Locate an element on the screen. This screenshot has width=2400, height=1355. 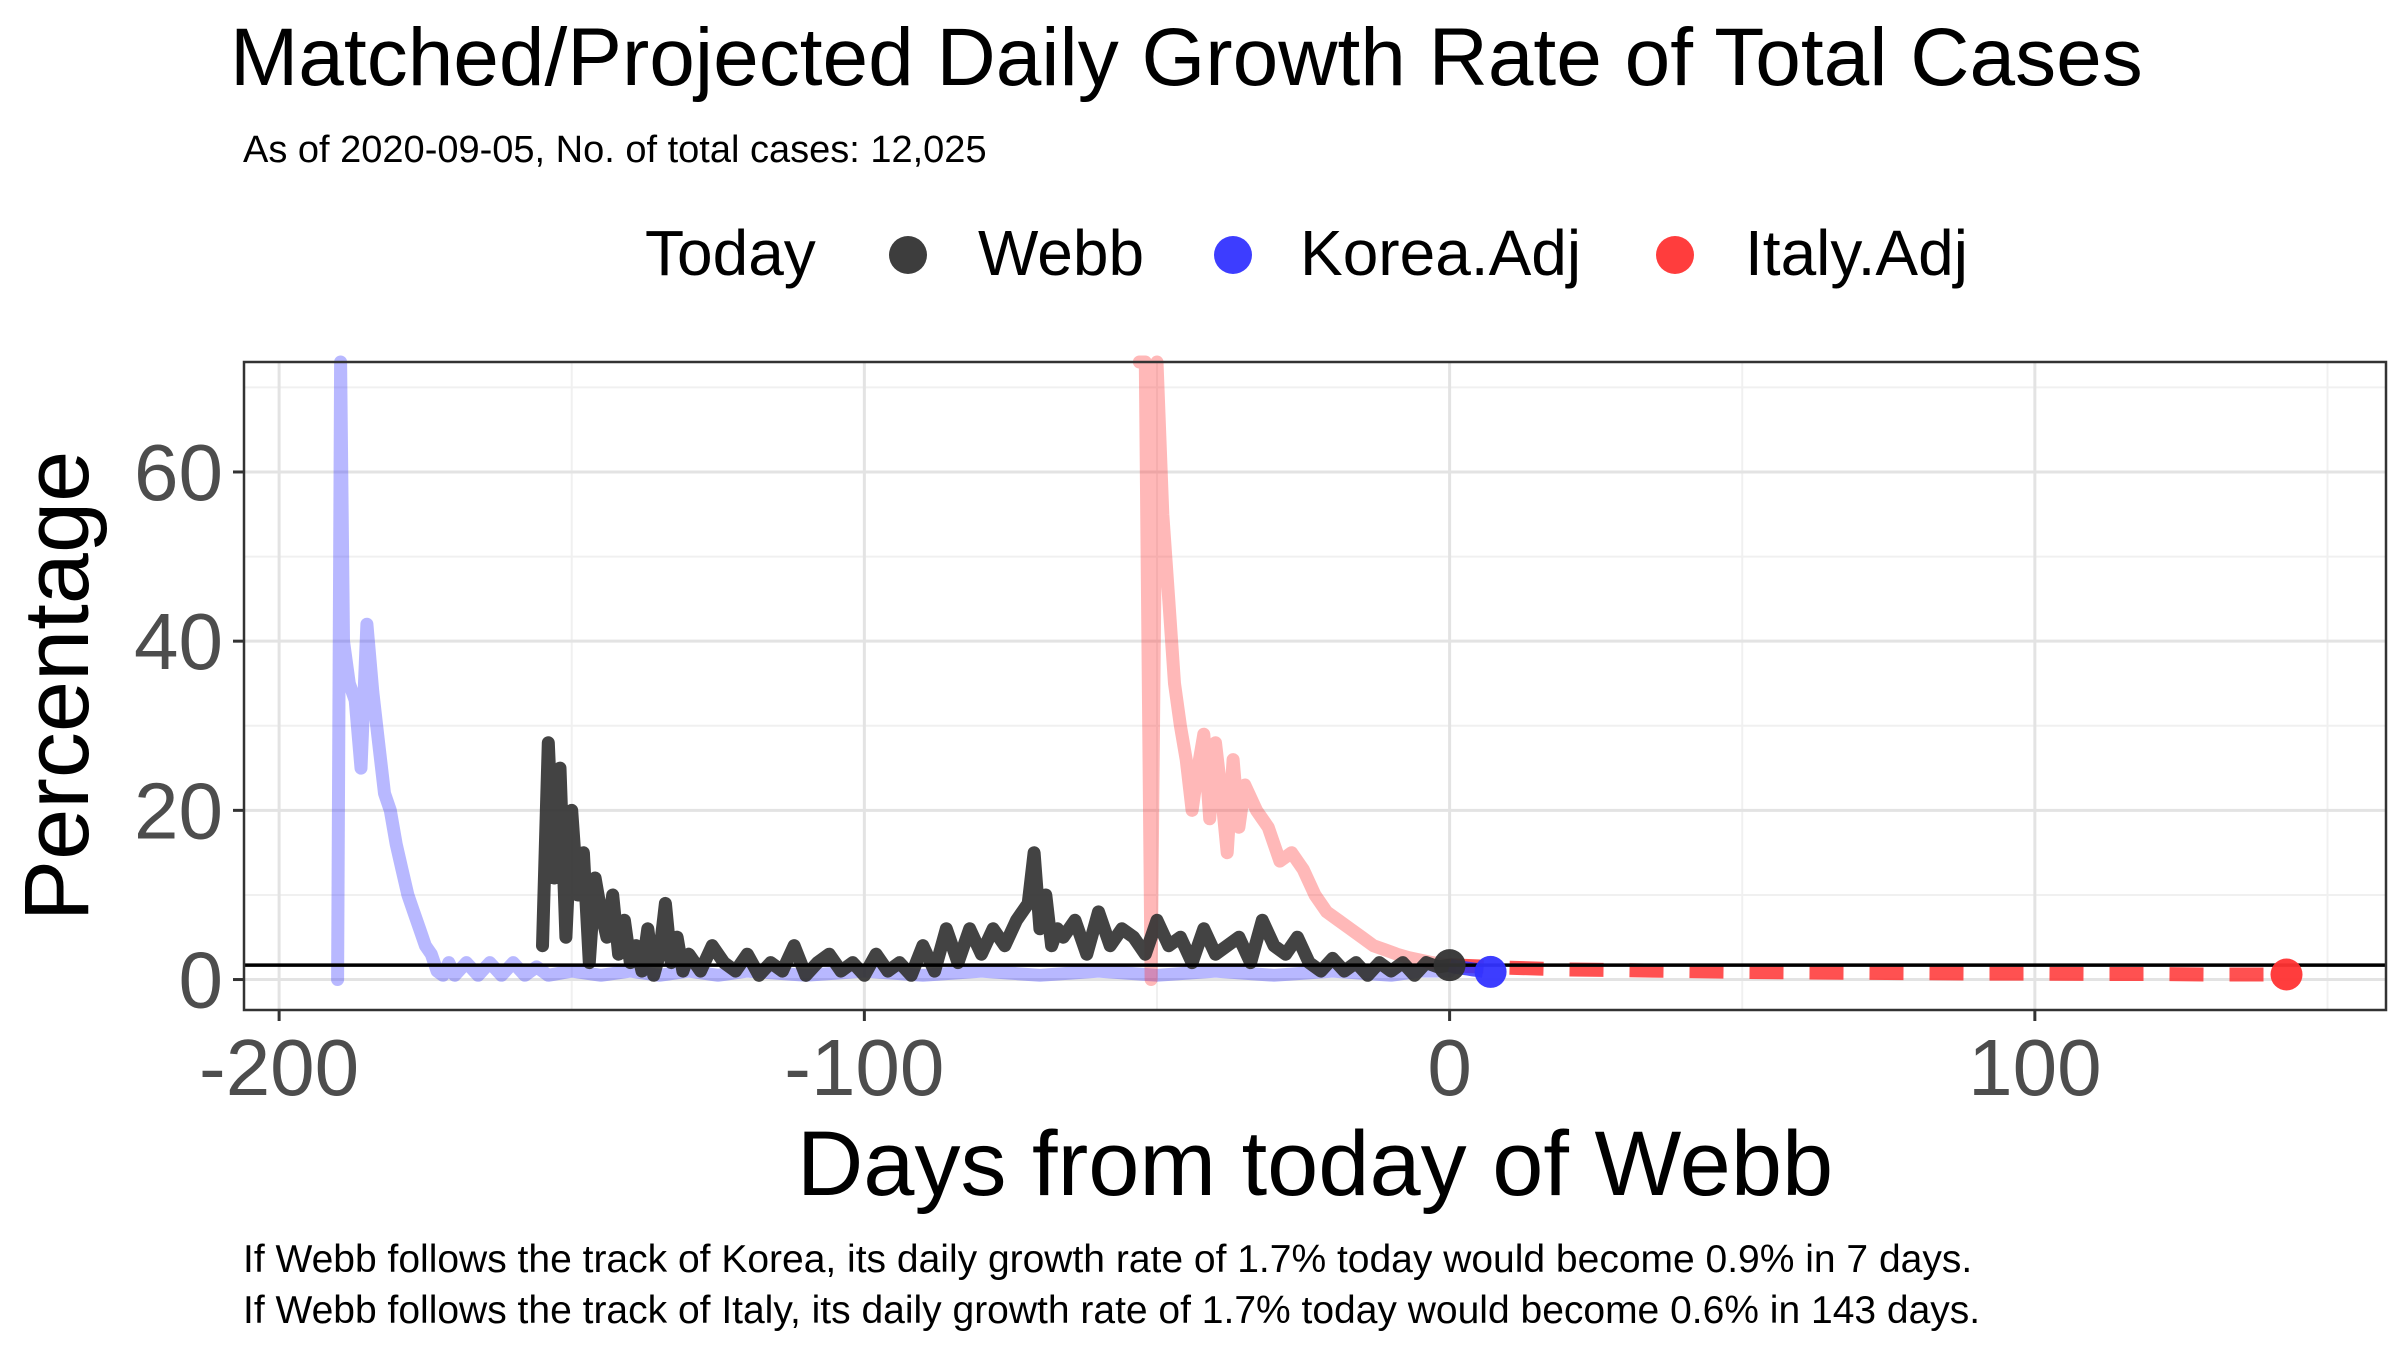
legend-label-italy-adj: Italy.Adj is located at coordinates (1856, 253).